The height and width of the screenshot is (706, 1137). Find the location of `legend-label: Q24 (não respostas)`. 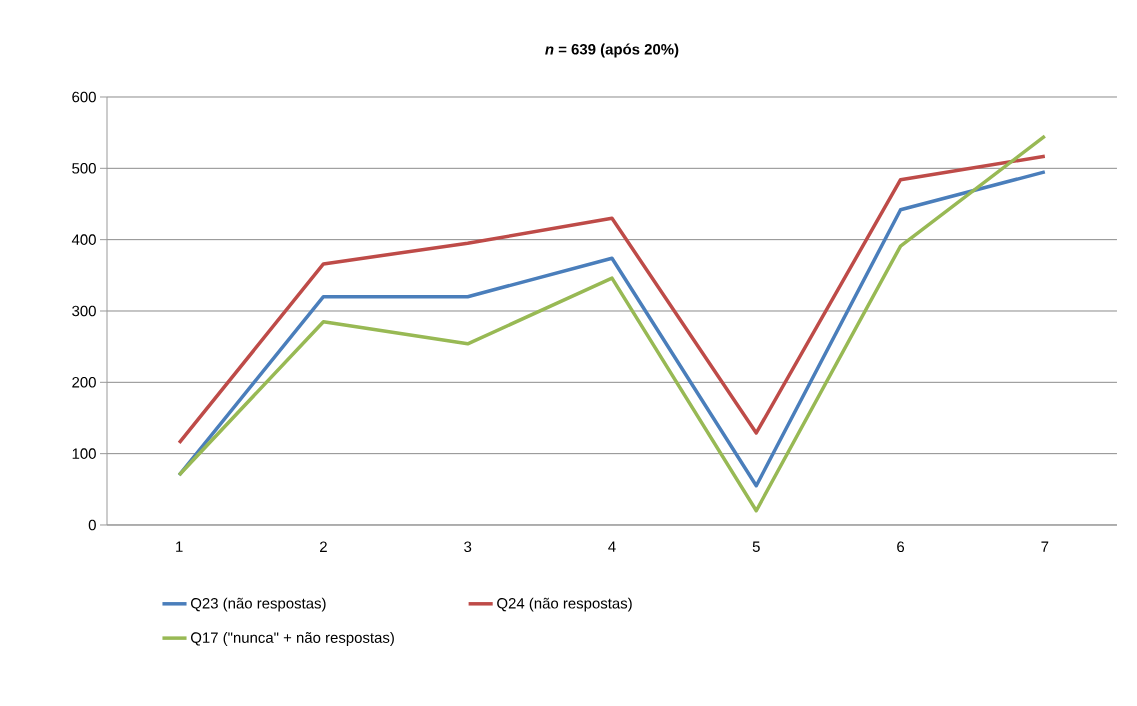

legend-label: Q24 (não respostas) is located at coordinates (564, 604).